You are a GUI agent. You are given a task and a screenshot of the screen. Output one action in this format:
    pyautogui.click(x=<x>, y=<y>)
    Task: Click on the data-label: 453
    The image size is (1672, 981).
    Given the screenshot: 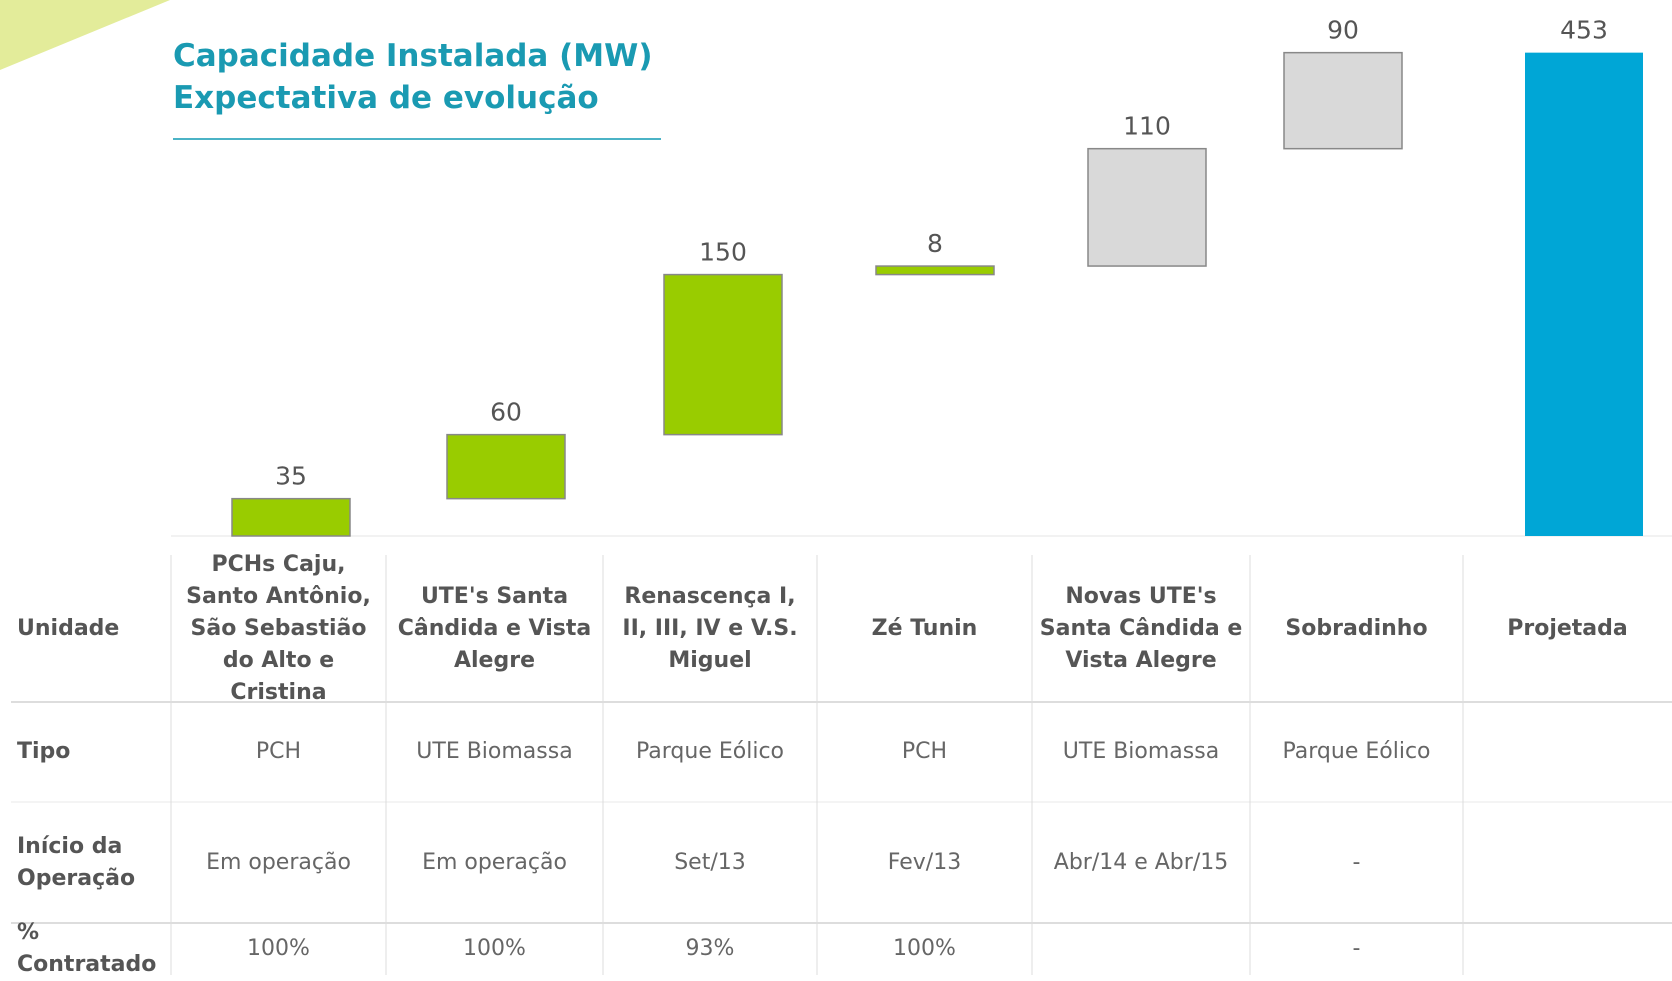 What is the action you would take?
    pyautogui.click(x=1584, y=30)
    